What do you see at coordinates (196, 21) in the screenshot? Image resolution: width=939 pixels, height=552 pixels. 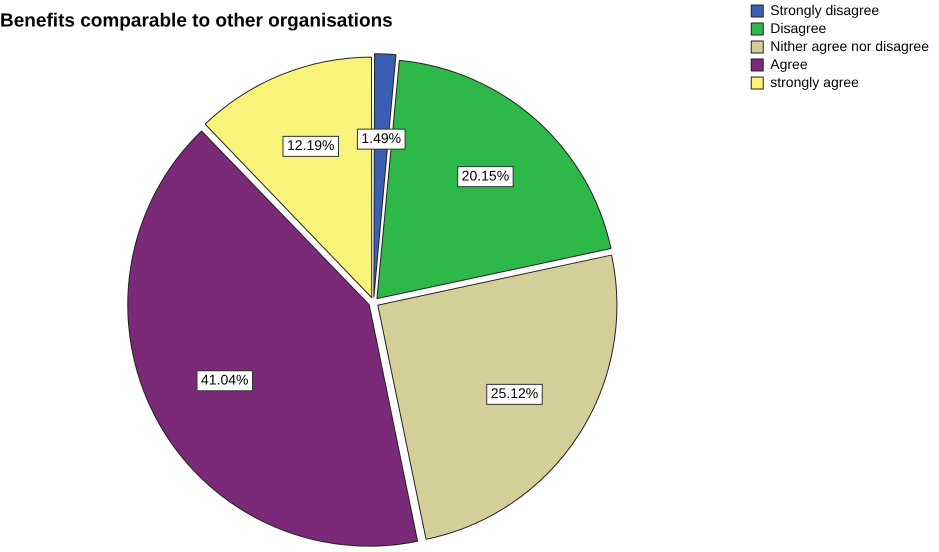 I see `chart-title: Benefits comparable to other organisations` at bounding box center [196, 21].